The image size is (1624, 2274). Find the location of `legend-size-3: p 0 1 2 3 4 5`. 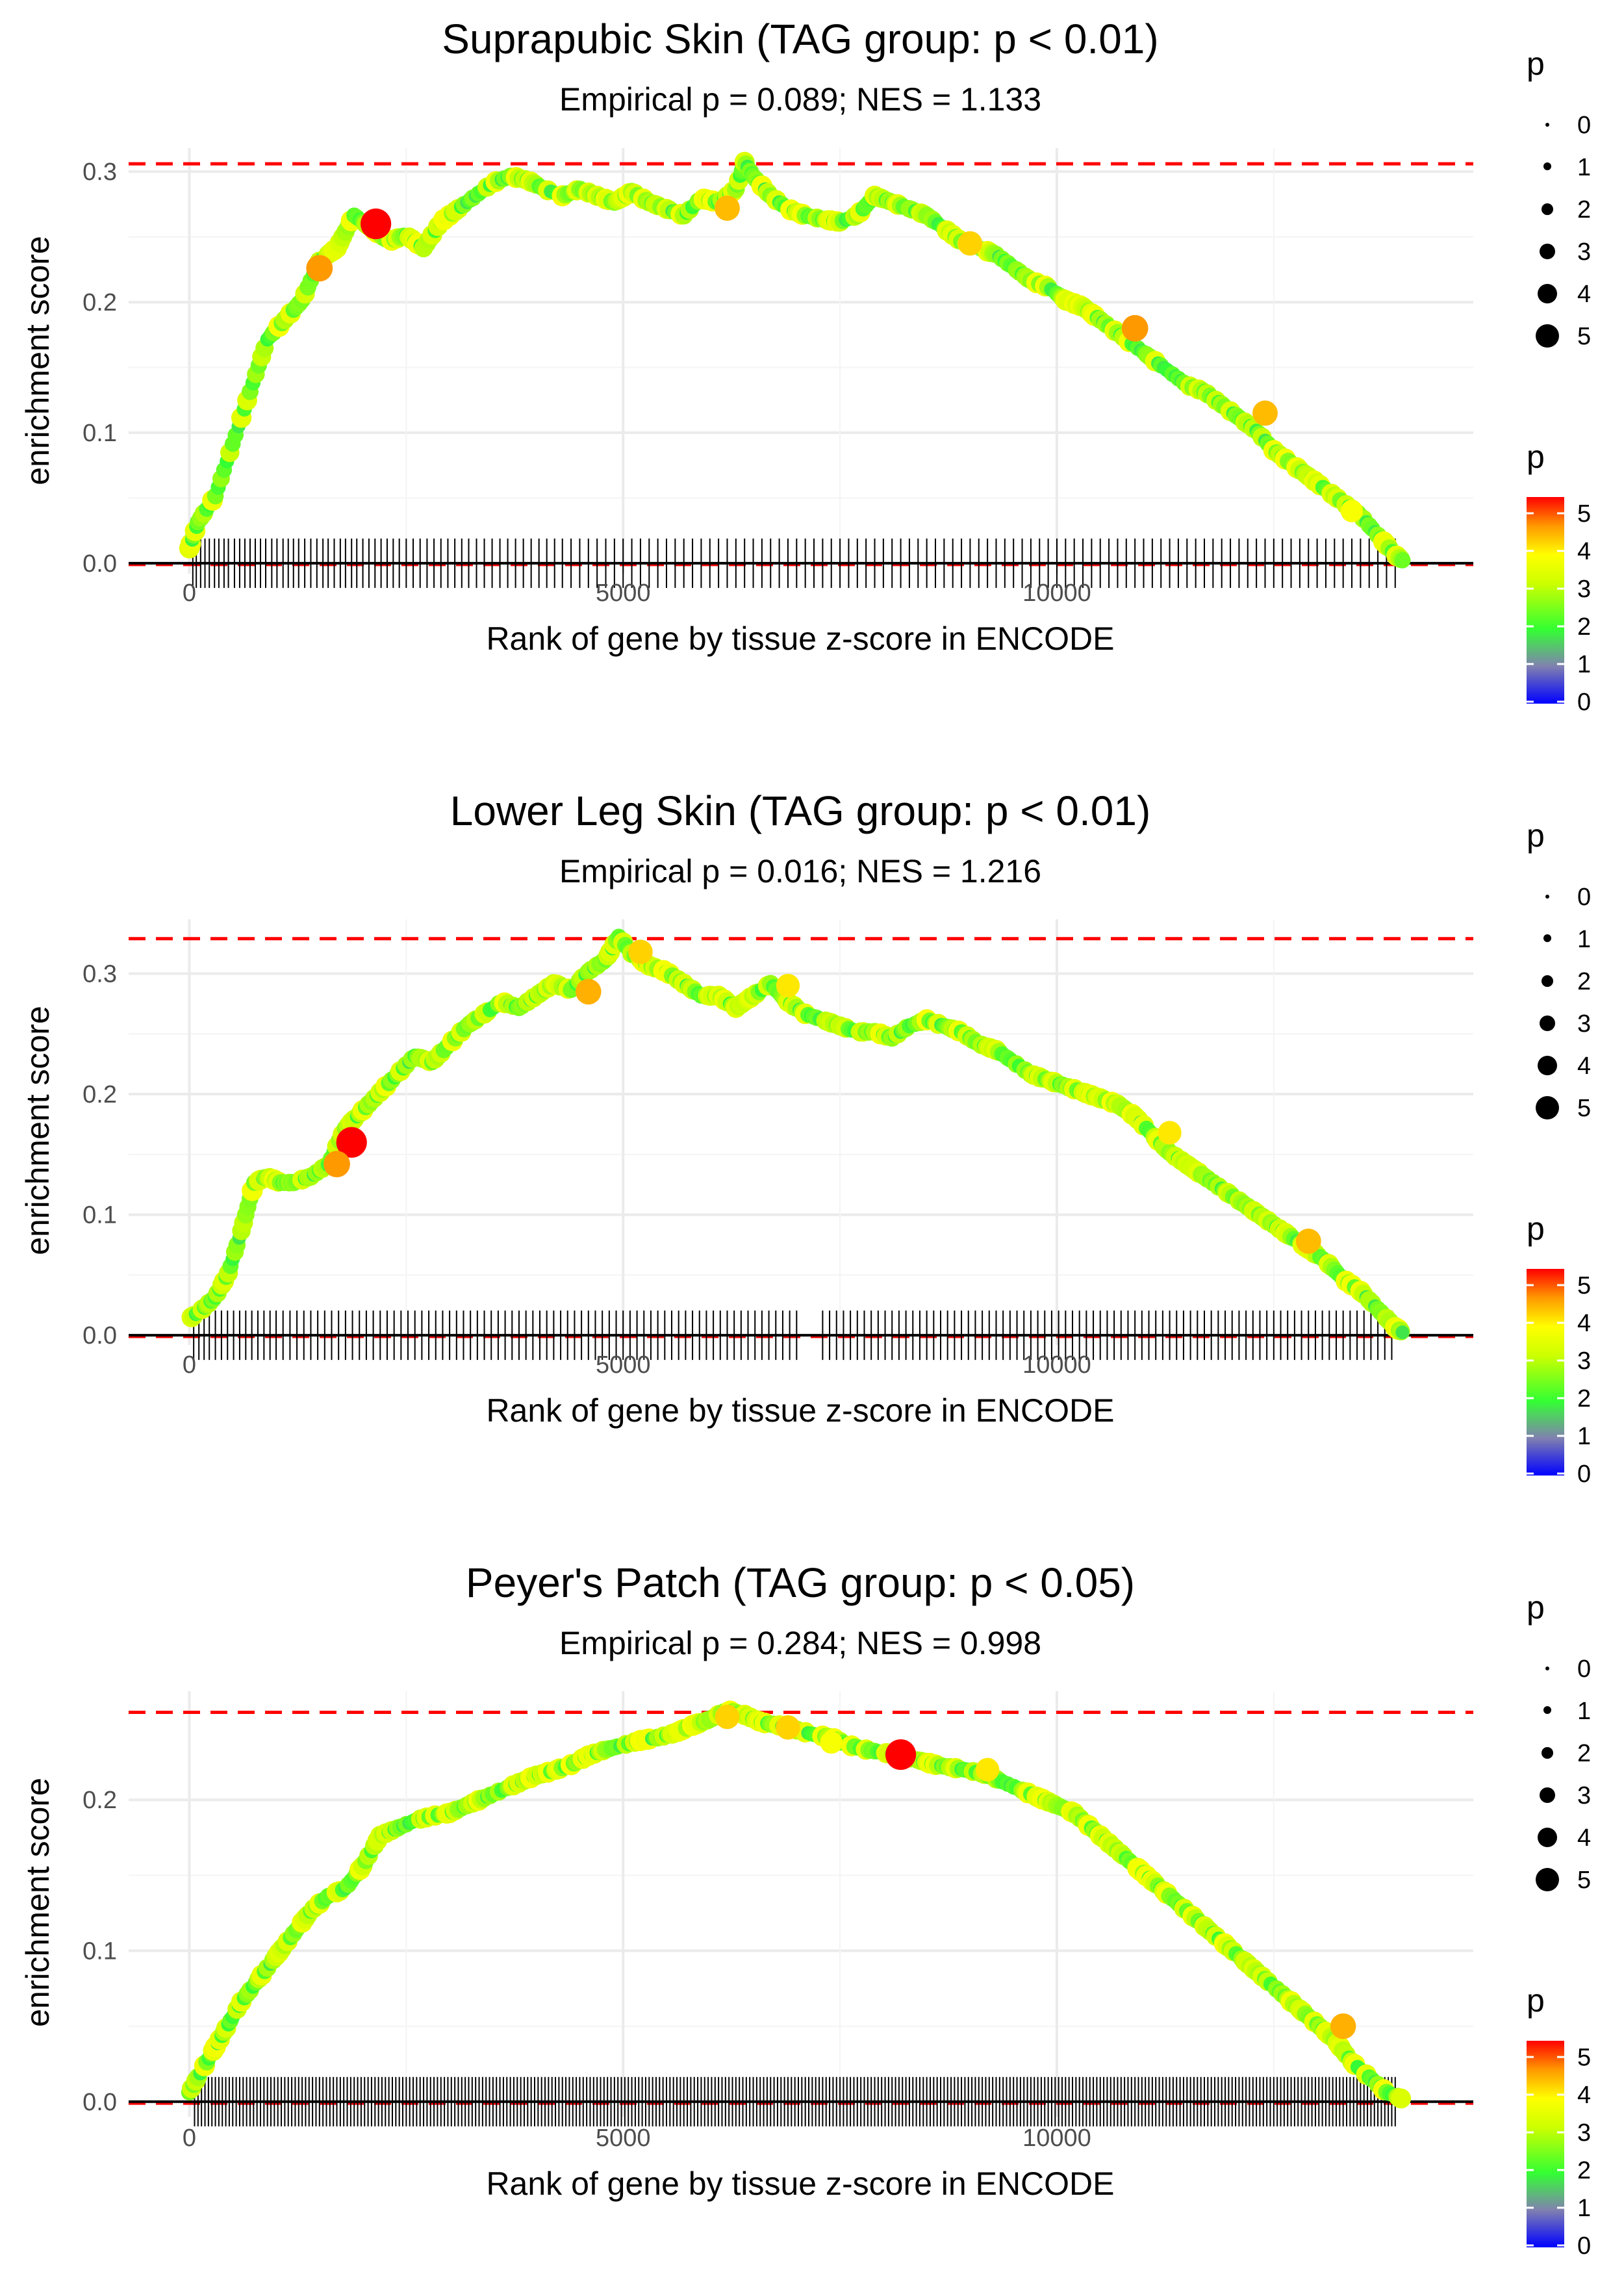

legend-size-3: p 0 1 2 3 4 5 is located at coordinates (1559, 1741).